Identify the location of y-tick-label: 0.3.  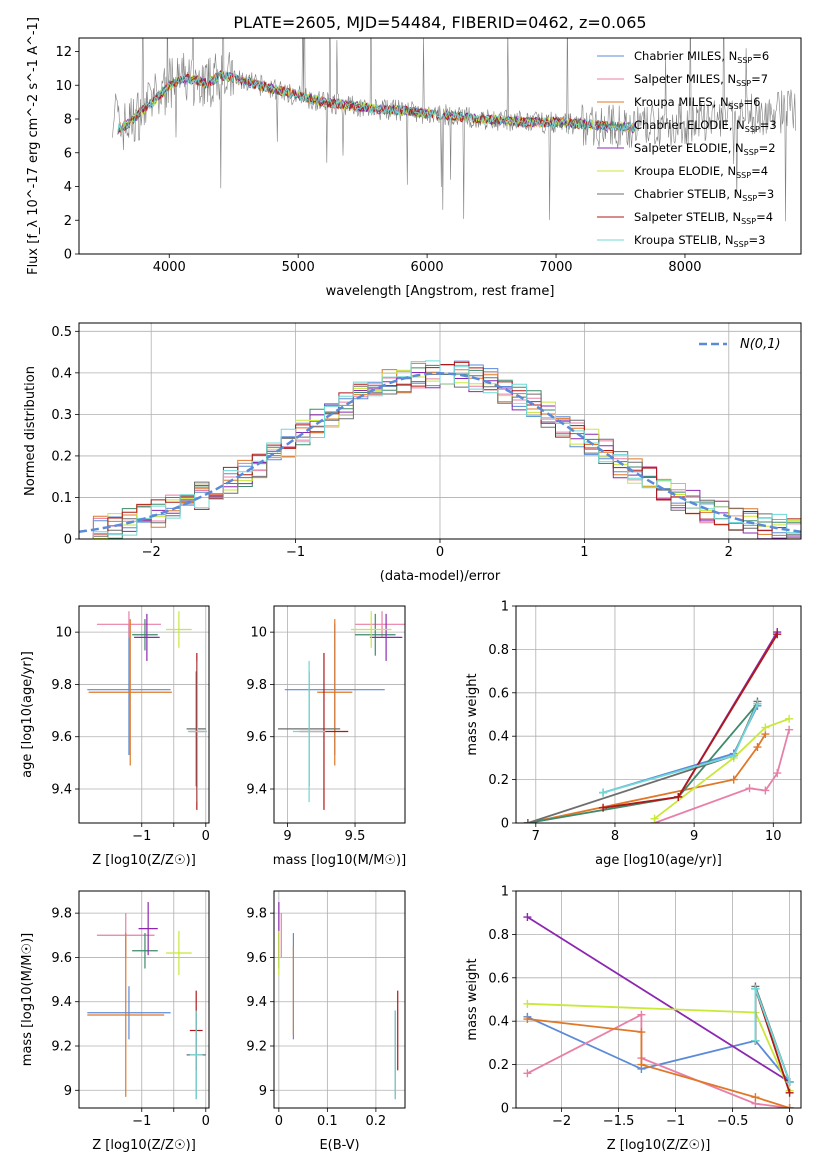
(61, 415).